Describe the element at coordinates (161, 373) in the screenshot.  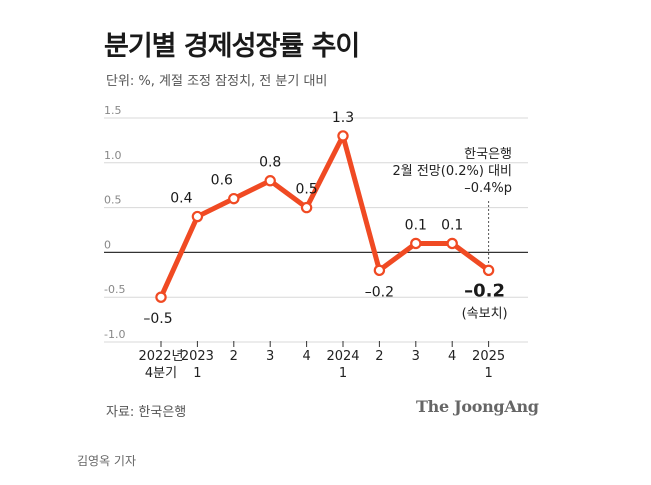
I see `x-tick-label: 4분기` at that location.